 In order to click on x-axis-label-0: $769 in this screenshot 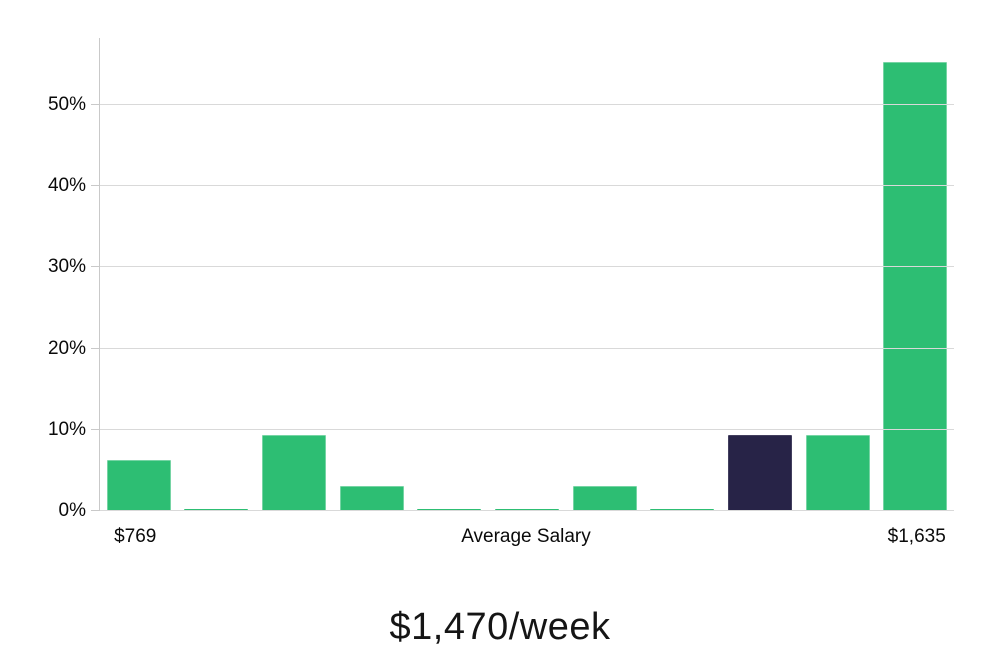, I will do `click(135, 536)`.